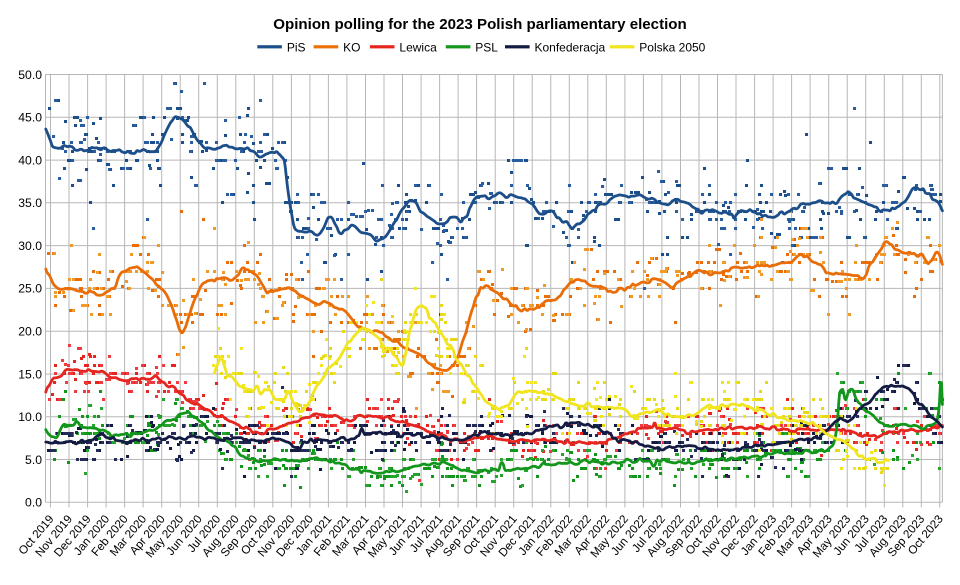 Image resolution: width=960 pixels, height=585 pixels. What do you see at coordinates (30, 160) in the screenshot?
I see `svg-text: 40.0` at bounding box center [30, 160].